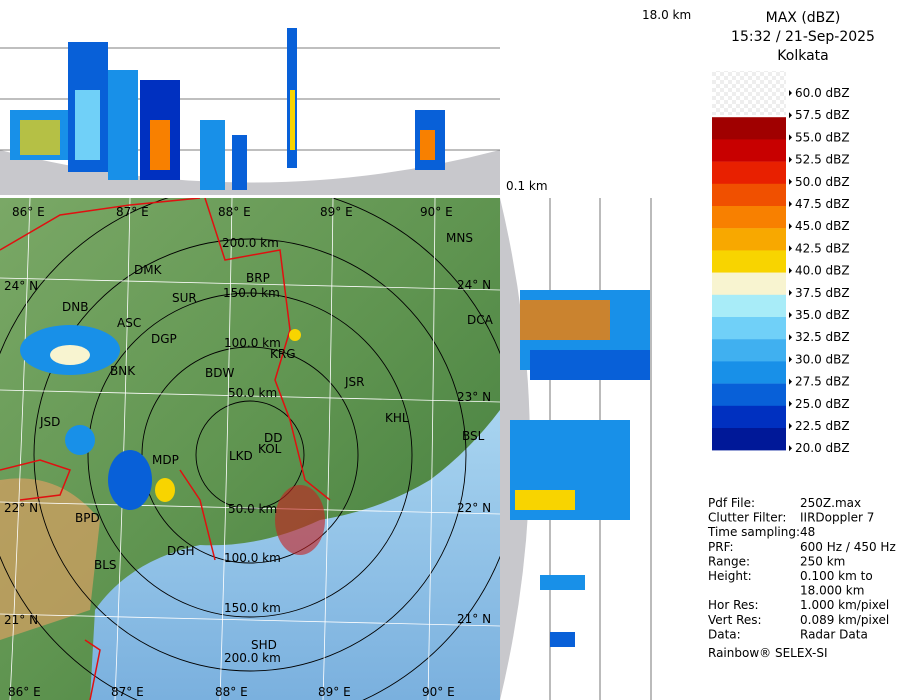  I want to click on info-value: 600 Hz / 450 Hz, so click(848, 547).